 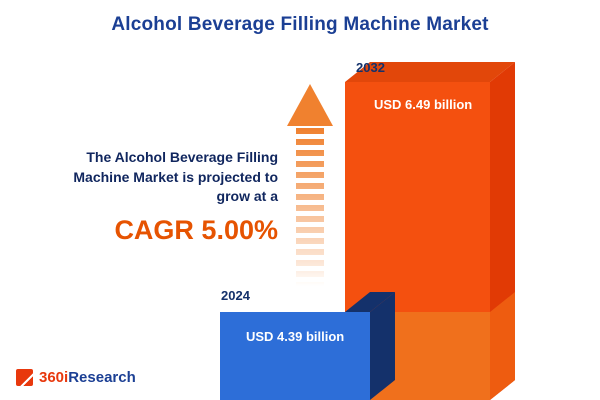 What do you see at coordinates (300, 24) in the screenshot?
I see `page-title: Alcohol Beverage Filling Machine Market` at bounding box center [300, 24].